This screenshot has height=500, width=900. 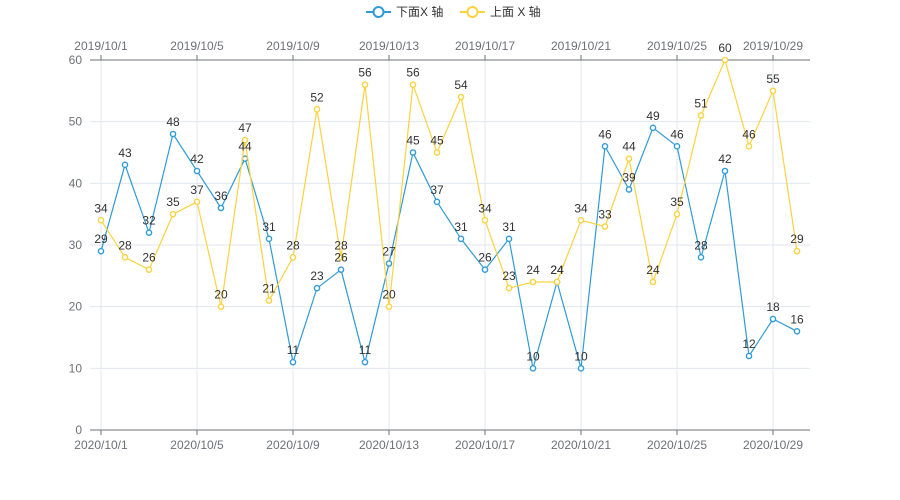 What do you see at coordinates (76, 122) in the screenshot?
I see `y-tick-label: 50` at bounding box center [76, 122].